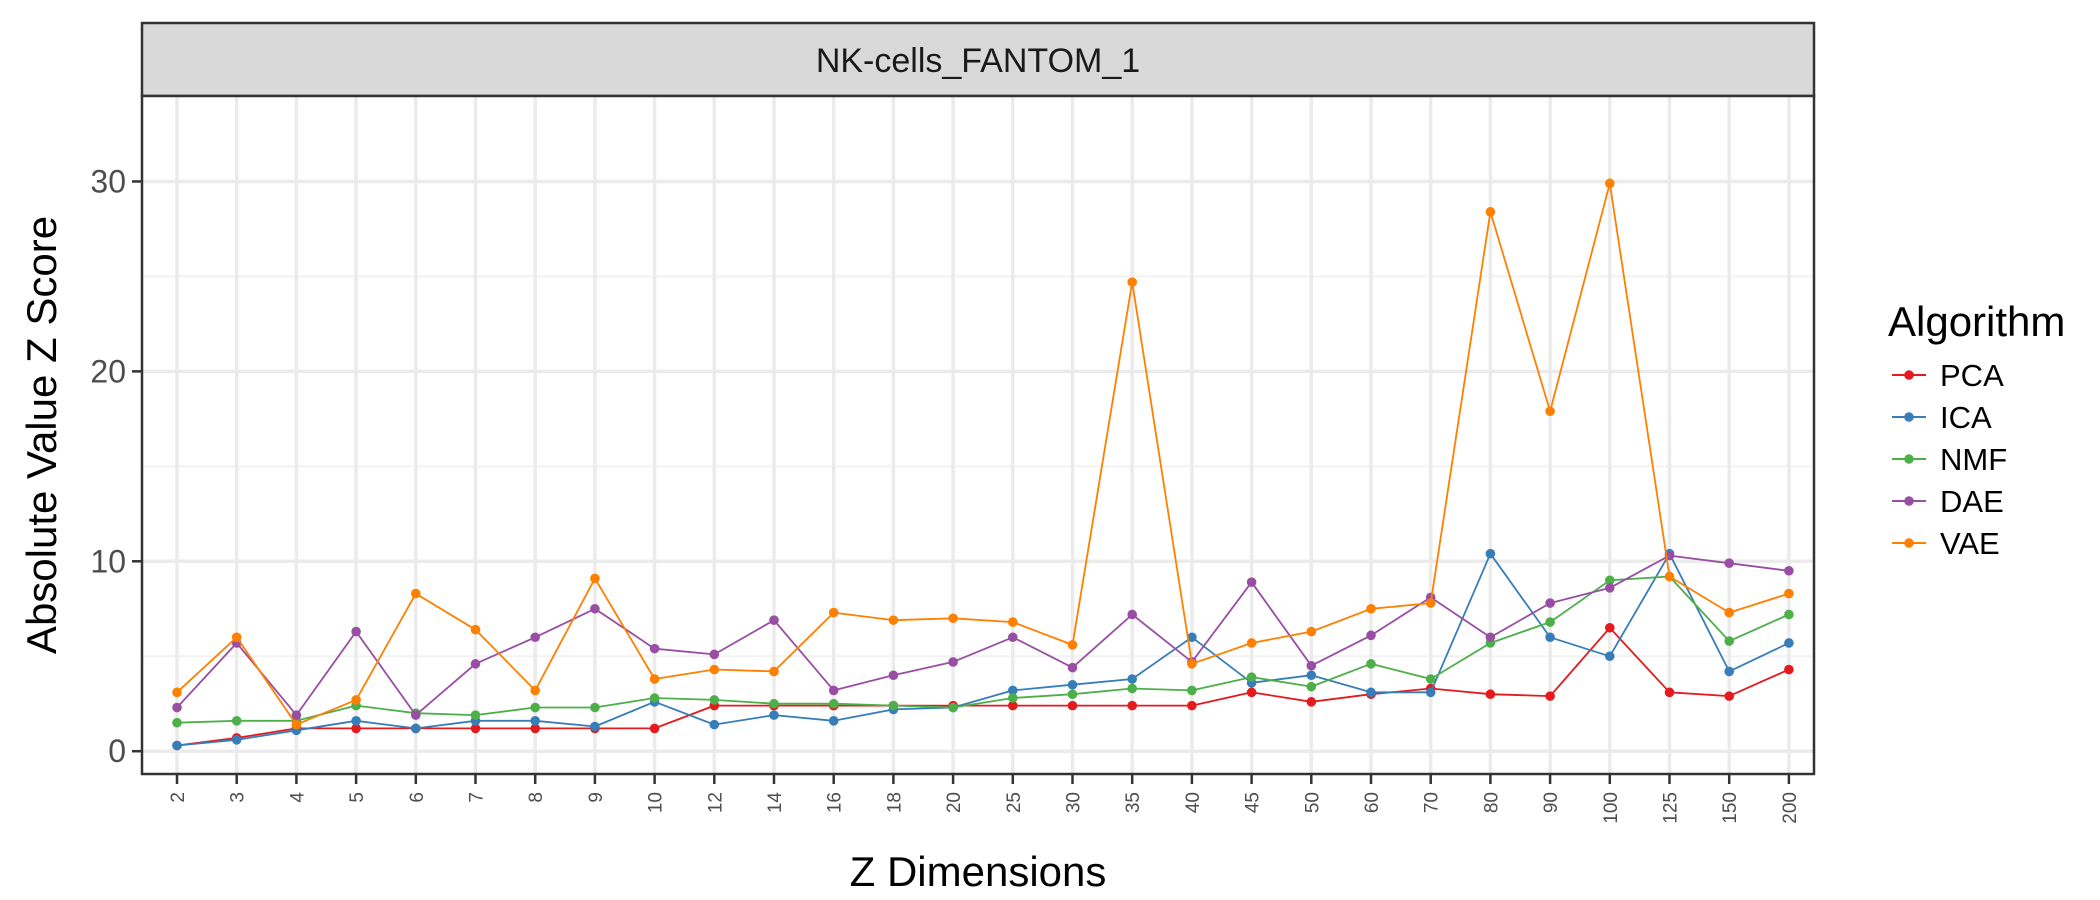 This screenshot has height=900, width=2100. What do you see at coordinates (178, 797) in the screenshot?
I see `x-tick-label: 2` at bounding box center [178, 797].